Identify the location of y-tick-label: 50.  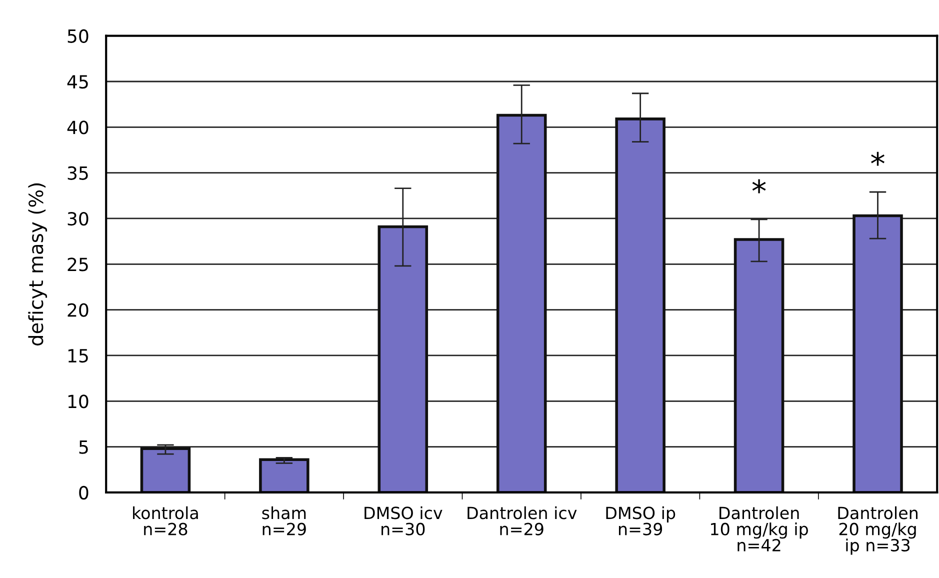
(78, 36).